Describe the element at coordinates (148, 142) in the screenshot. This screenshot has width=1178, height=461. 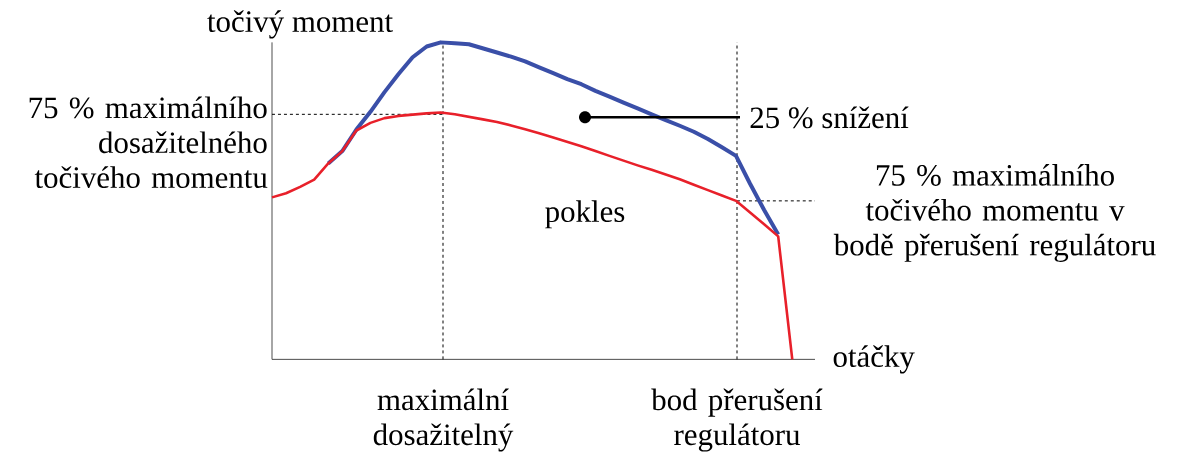
I see `ref-line-label: 75 % maximálního dosažitelného točivého momentu` at that location.